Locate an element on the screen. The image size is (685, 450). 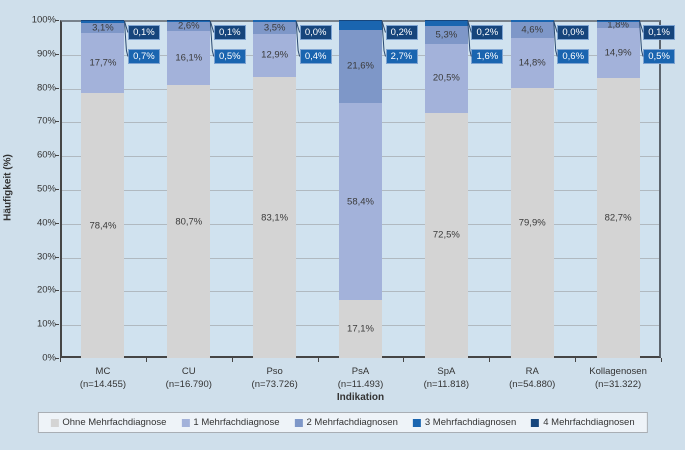
category-n-count: (n=73.726) is located at coordinates (274, 384).